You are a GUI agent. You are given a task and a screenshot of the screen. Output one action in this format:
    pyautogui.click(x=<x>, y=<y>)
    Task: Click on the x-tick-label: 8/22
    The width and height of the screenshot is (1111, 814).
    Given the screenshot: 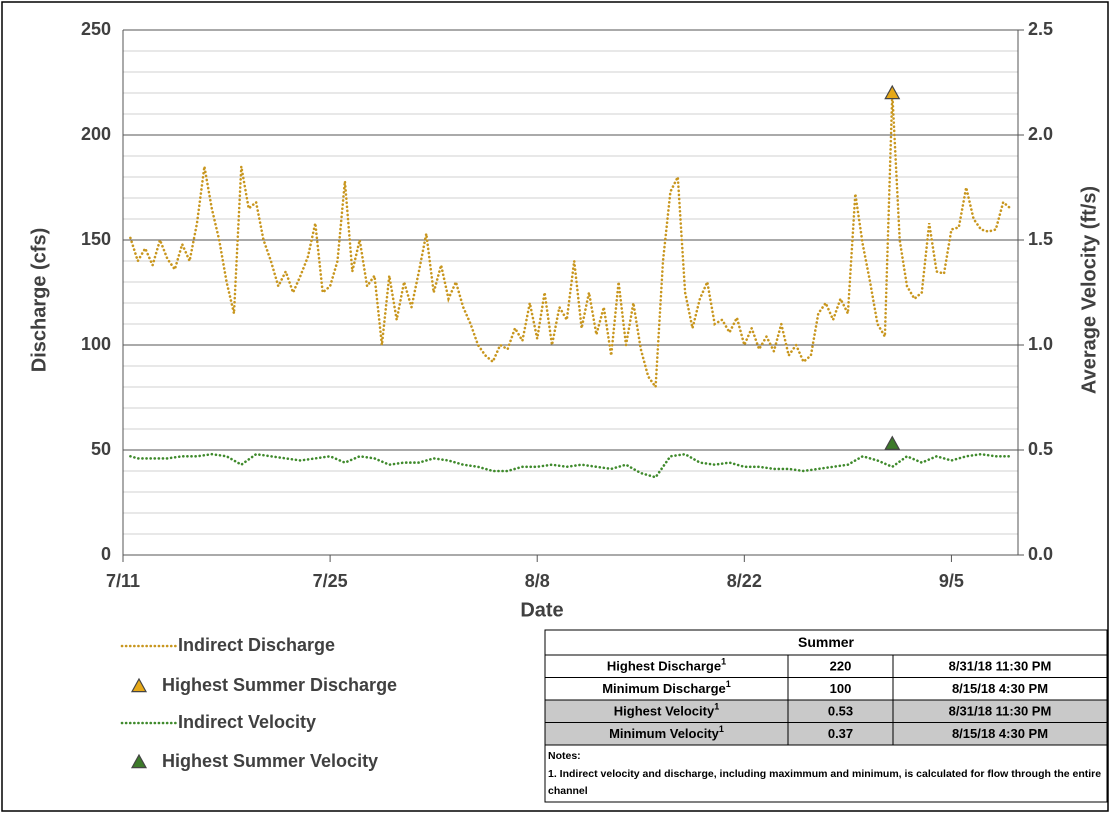 What is the action you would take?
    pyautogui.click(x=744, y=581)
    